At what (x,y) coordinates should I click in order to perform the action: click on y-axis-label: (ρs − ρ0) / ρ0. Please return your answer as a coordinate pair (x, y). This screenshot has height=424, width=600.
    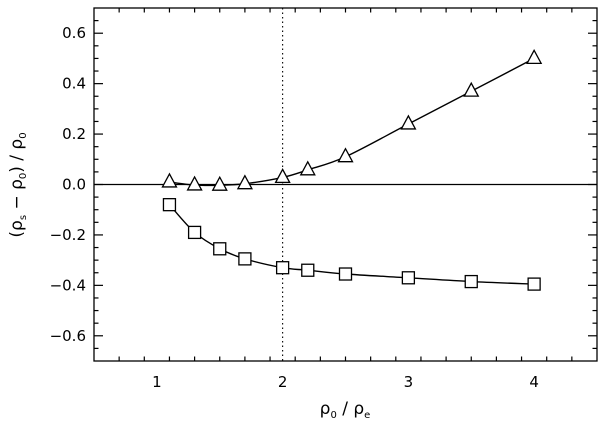
    Looking at the image, I should click on (18, 184).